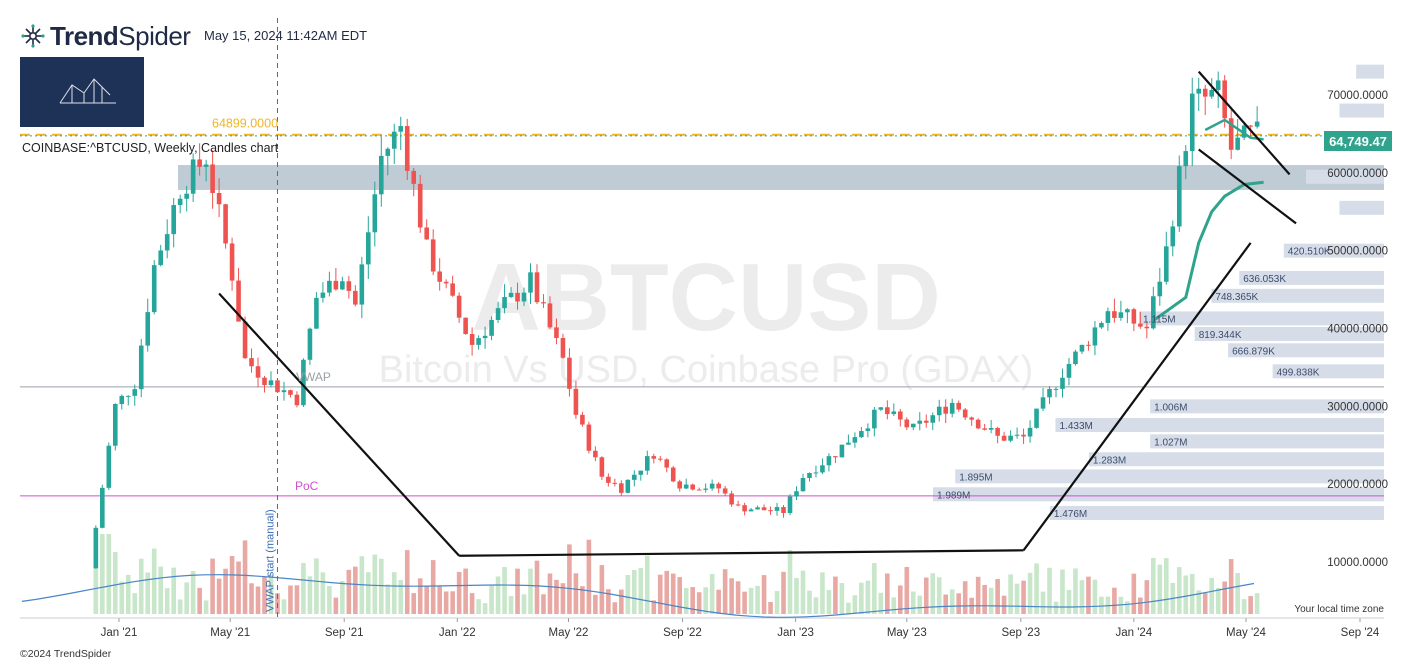  I want to click on volume-profile-label: 819.344K, so click(1220, 335).